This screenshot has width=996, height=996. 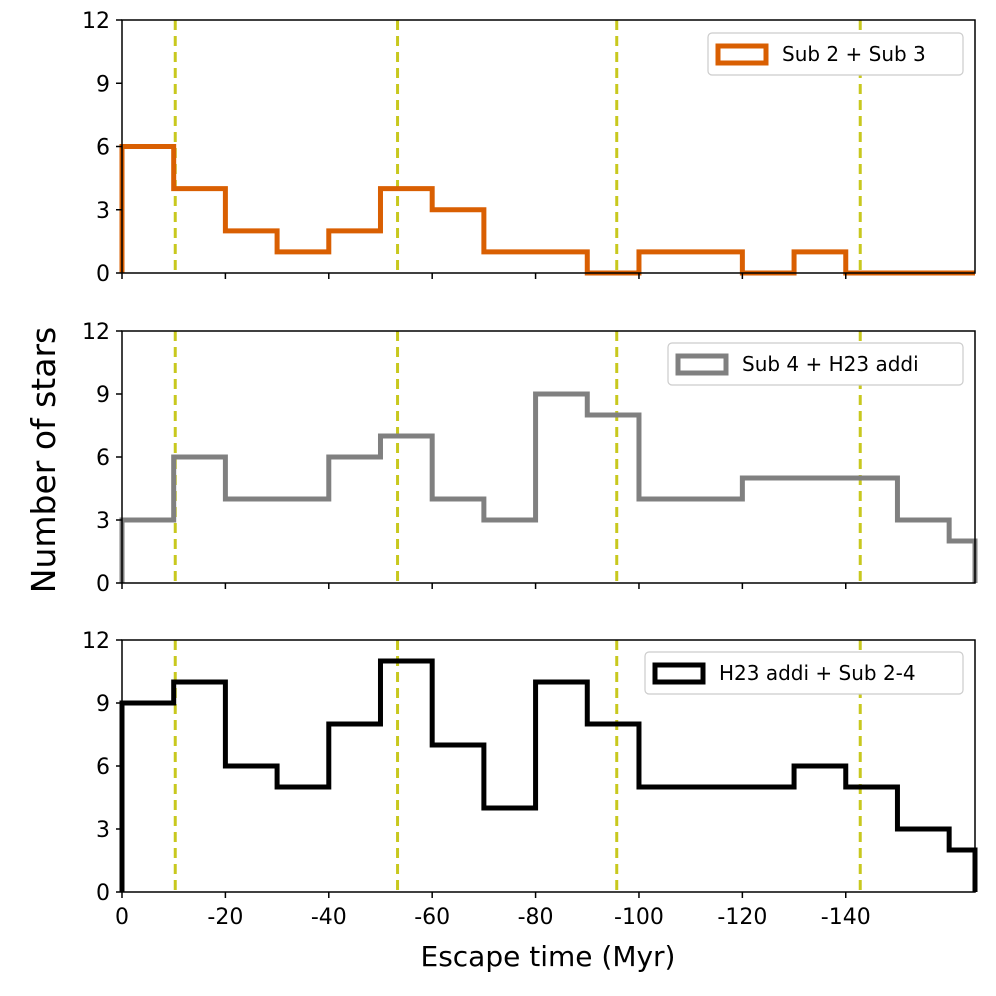 I want to click on x-tick-label: 0, so click(x=122, y=917).